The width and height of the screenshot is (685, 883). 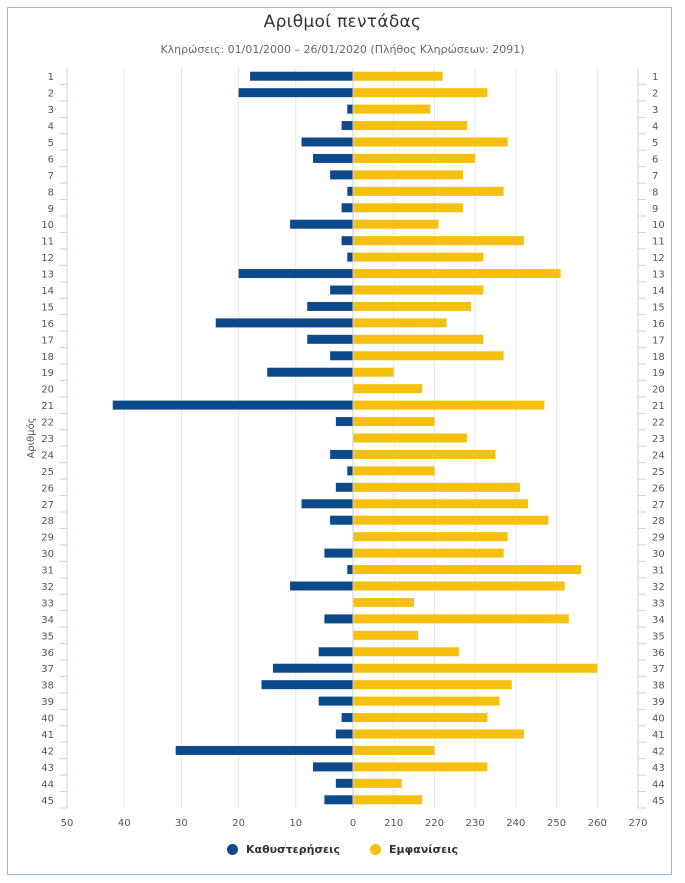 I want to click on y-tick-left: 45, so click(x=47, y=801).